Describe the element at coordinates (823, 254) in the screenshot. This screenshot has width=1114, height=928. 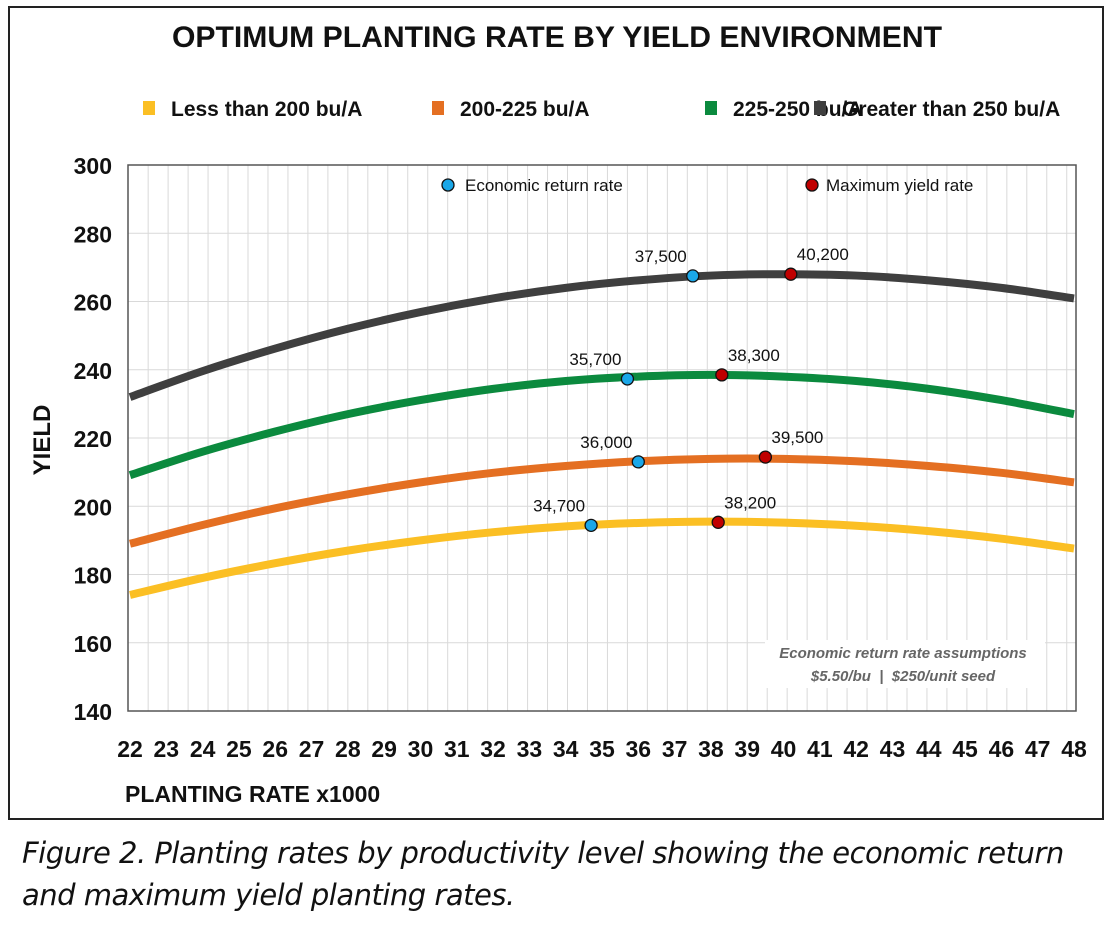
I see `point-label: 40,200` at that location.